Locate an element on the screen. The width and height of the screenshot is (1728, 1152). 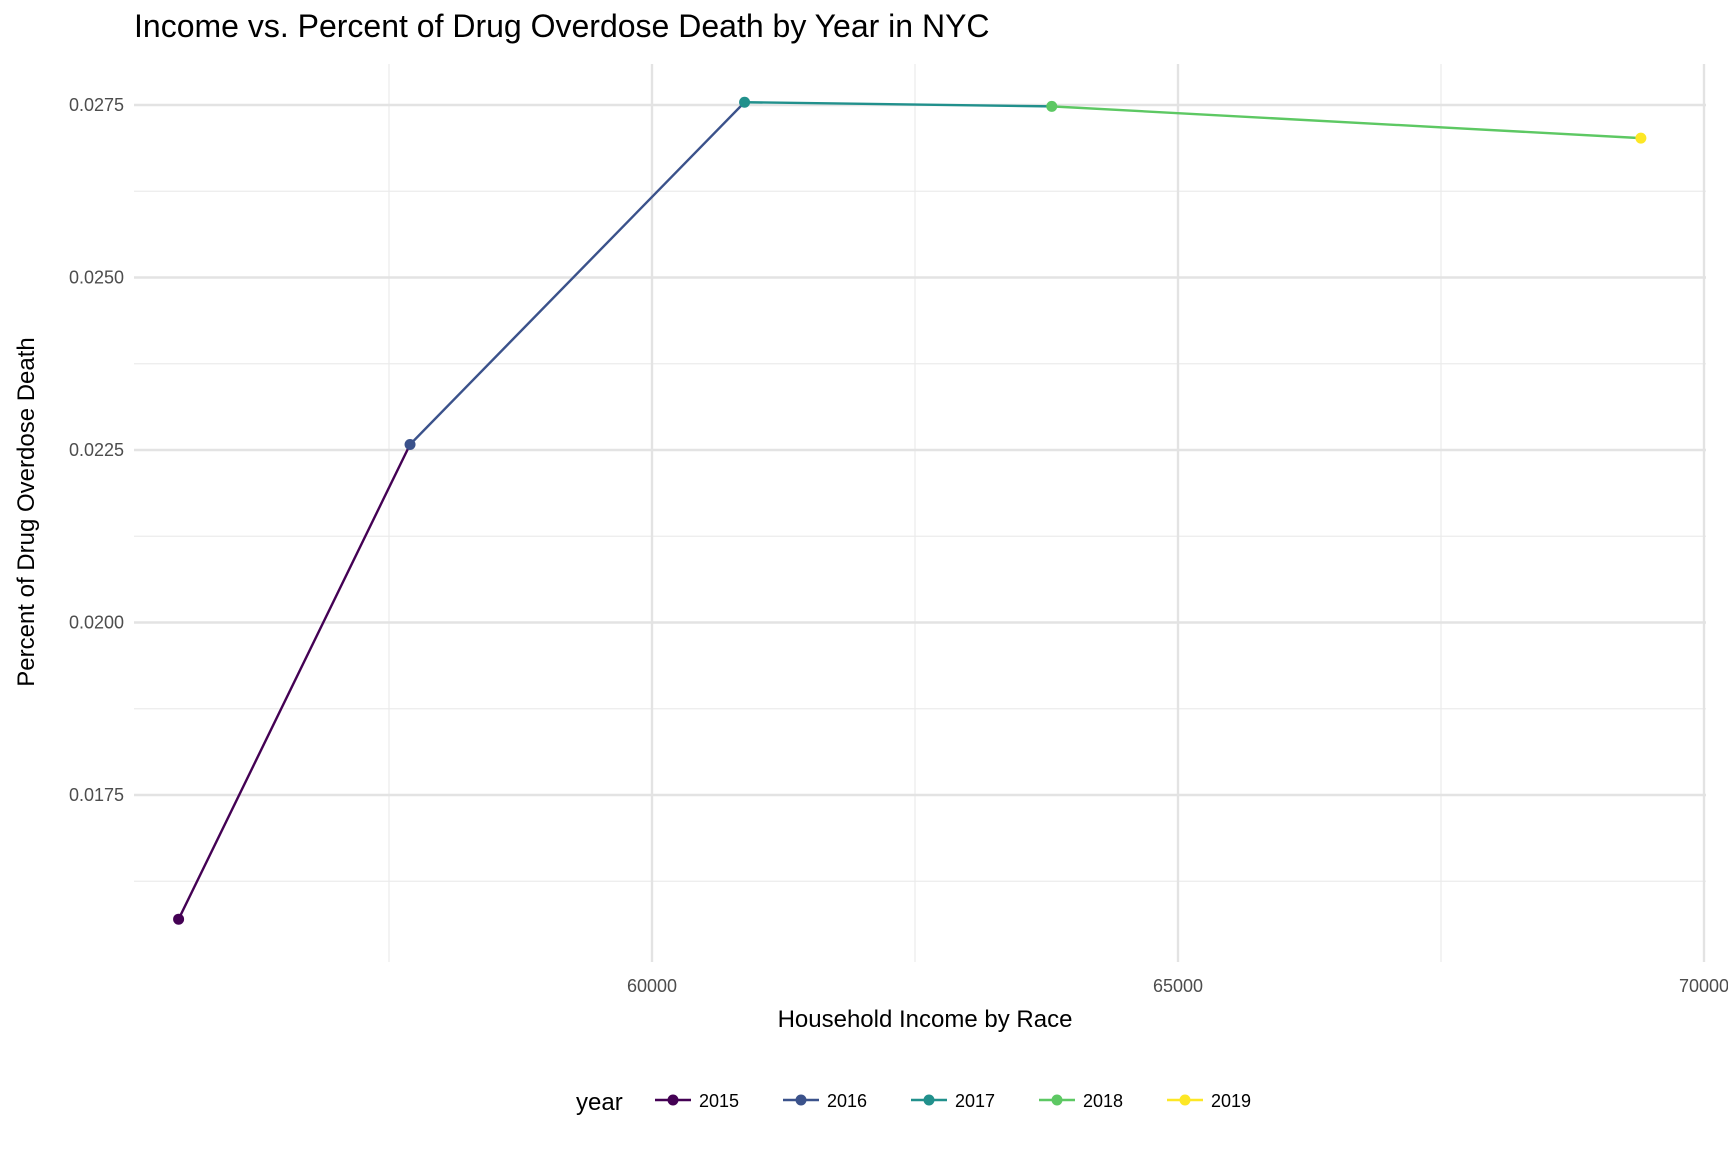
legend-label-2016: 2016 is located at coordinates (847, 1101).